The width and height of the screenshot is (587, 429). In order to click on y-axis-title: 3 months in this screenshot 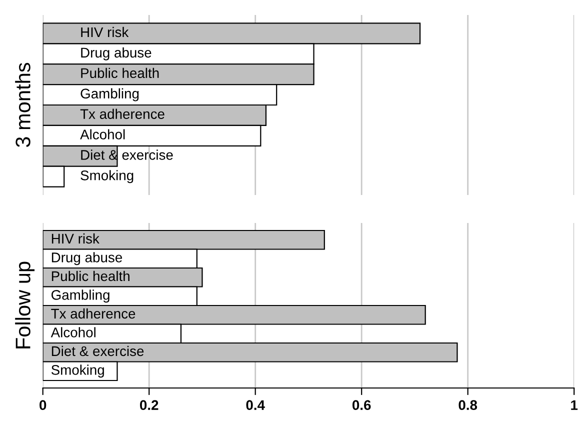, I will do `click(22, 105)`.